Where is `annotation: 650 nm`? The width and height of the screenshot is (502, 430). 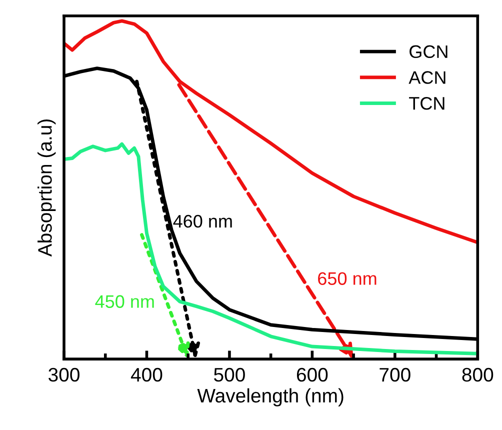 annotation: 650 nm is located at coordinates (347, 278).